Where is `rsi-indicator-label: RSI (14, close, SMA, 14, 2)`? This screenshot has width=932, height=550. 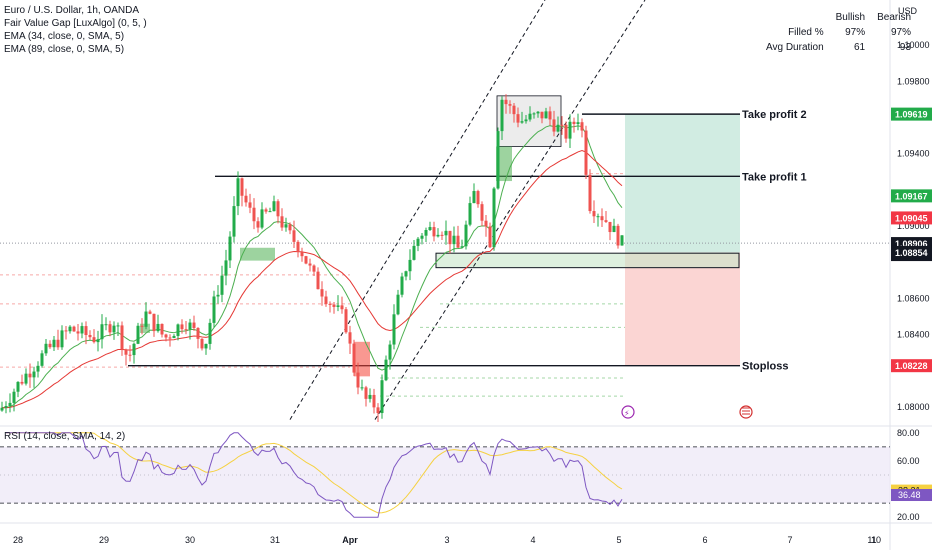
rsi-indicator-label: RSI (14, close, SMA, 14, 2) is located at coordinates (65, 436).